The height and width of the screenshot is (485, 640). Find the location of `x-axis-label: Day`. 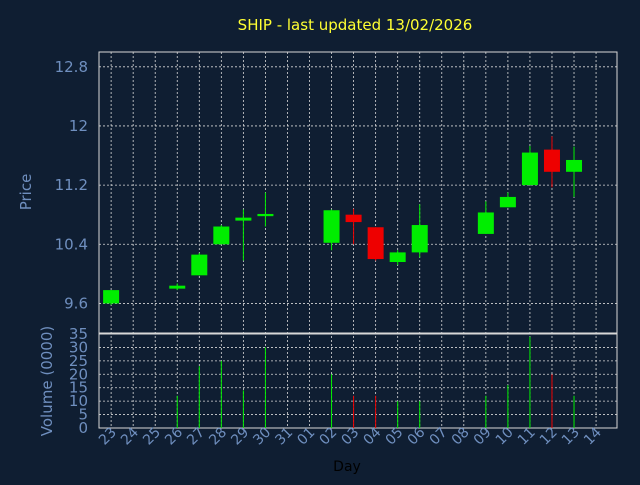

x-axis-label: Day is located at coordinates (347, 467).